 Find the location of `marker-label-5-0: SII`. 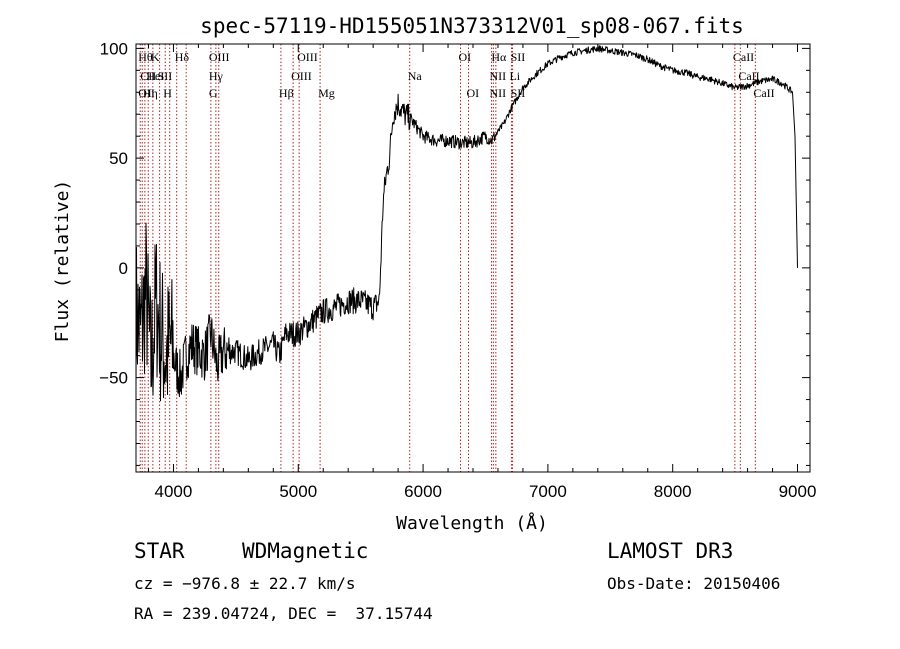

marker-label-5-0: SII is located at coordinates (165, 76).